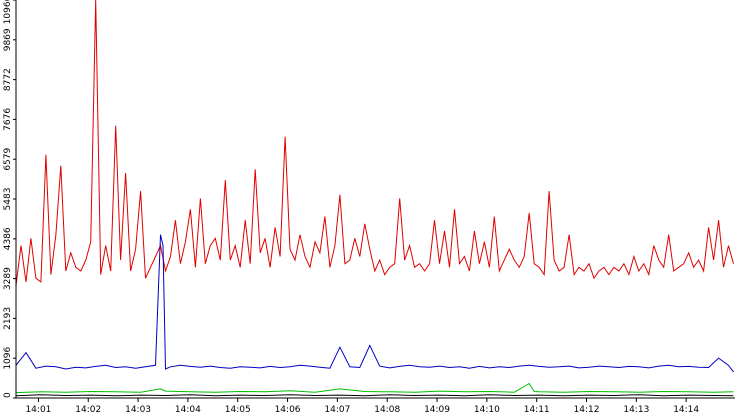 The width and height of the screenshot is (735, 415). What do you see at coordinates (437, 410) in the screenshot?
I see `x-tick-label: 14:09` at bounding box center [437, 410].